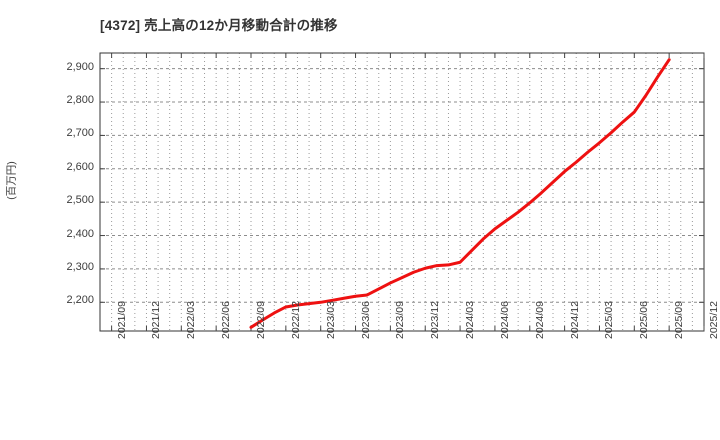 This screenshot has width=720, height=440. What do you see at coordinates (295, 320) in the screenshot?
I see `x-axis-tick-label: 2022/12` at bounding box center [295, 320].